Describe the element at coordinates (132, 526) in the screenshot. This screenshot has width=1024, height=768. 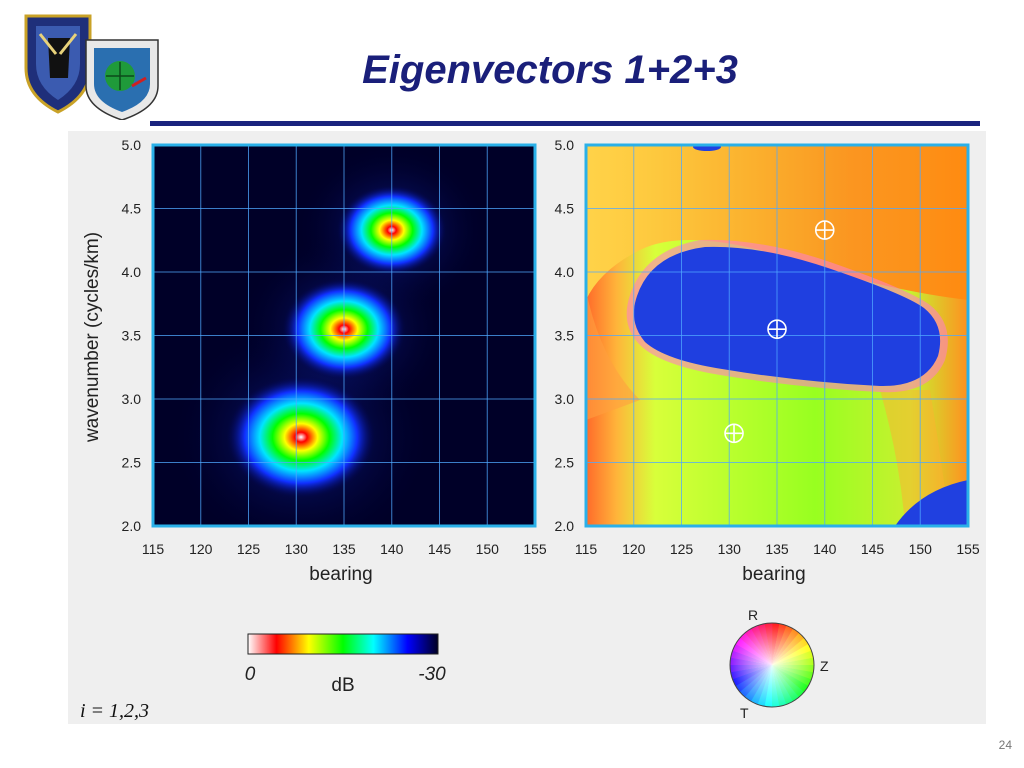
I see `left-y-tick-label: 2.0` at that location.